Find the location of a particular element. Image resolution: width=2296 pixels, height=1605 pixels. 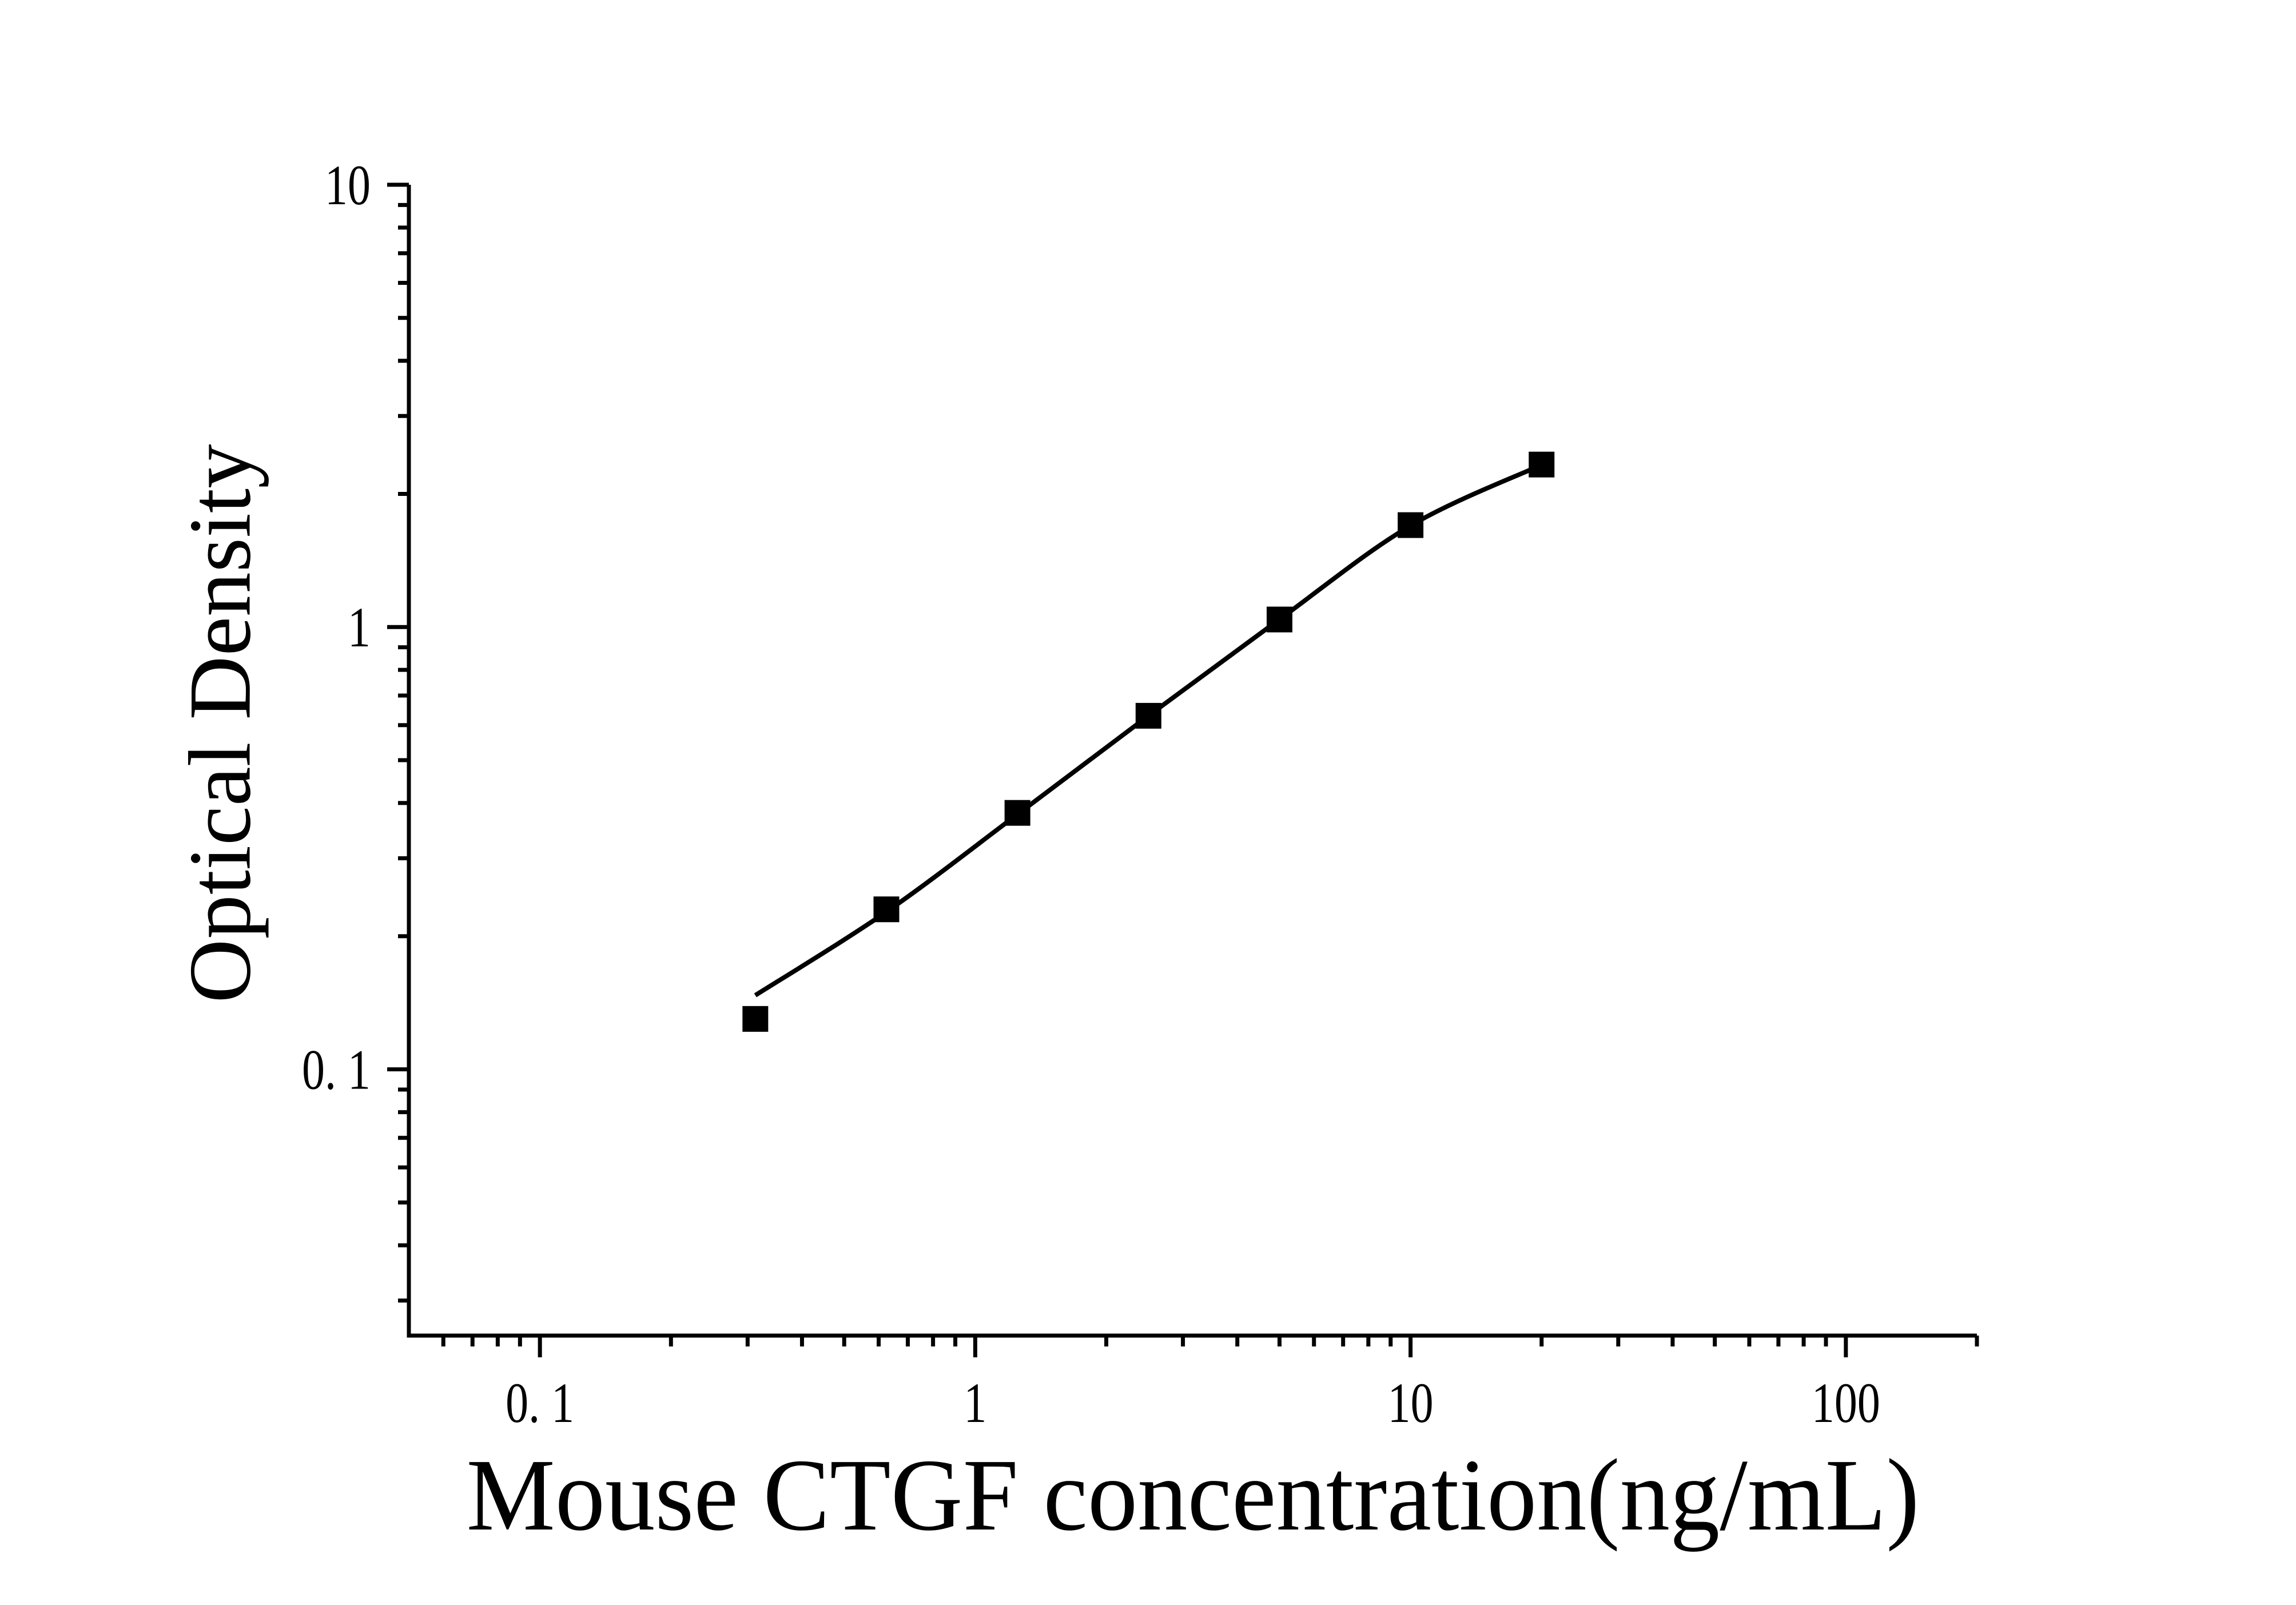

fit-curve is located at coordinates (1148, 730).